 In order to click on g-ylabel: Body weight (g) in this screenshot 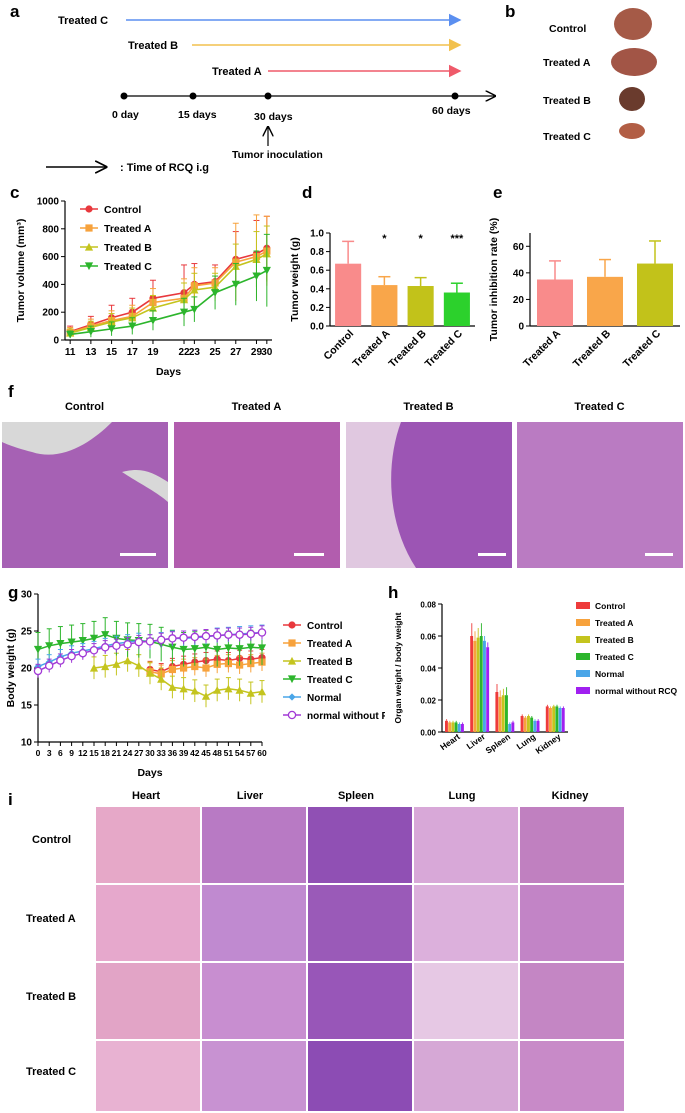, I will do `click(11, 668)`.